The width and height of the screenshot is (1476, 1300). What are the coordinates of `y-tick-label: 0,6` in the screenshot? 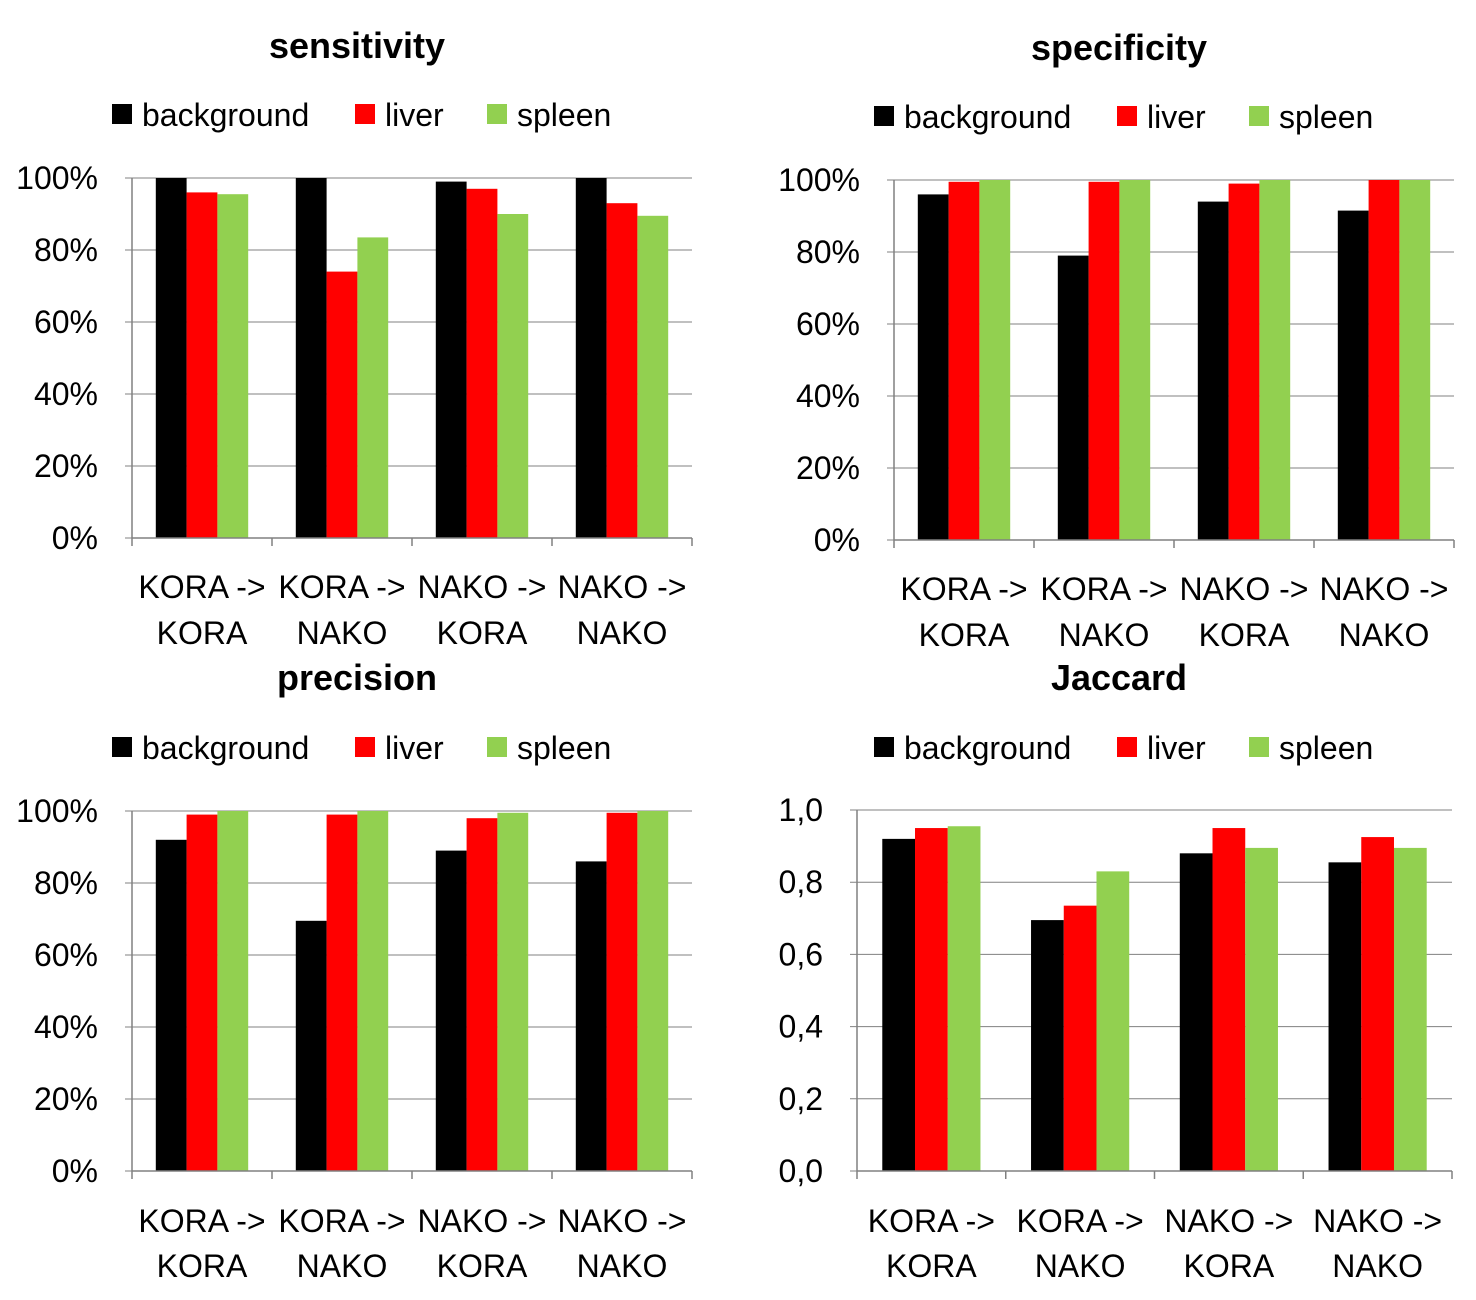 It's located at (801, 954).